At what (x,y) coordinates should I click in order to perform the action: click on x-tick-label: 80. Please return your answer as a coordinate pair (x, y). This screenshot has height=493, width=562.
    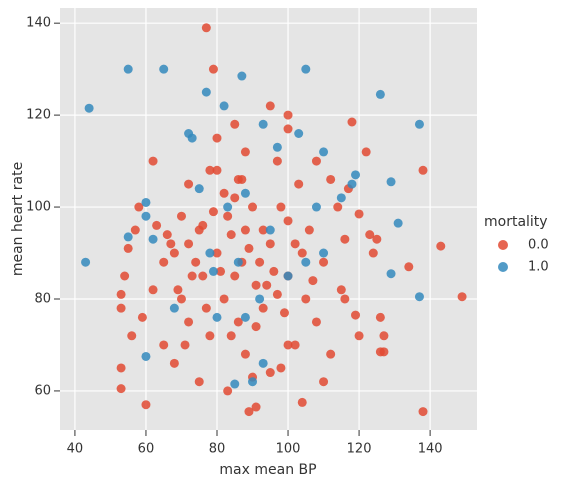
    Looking at the image, I should click on (217, 449).